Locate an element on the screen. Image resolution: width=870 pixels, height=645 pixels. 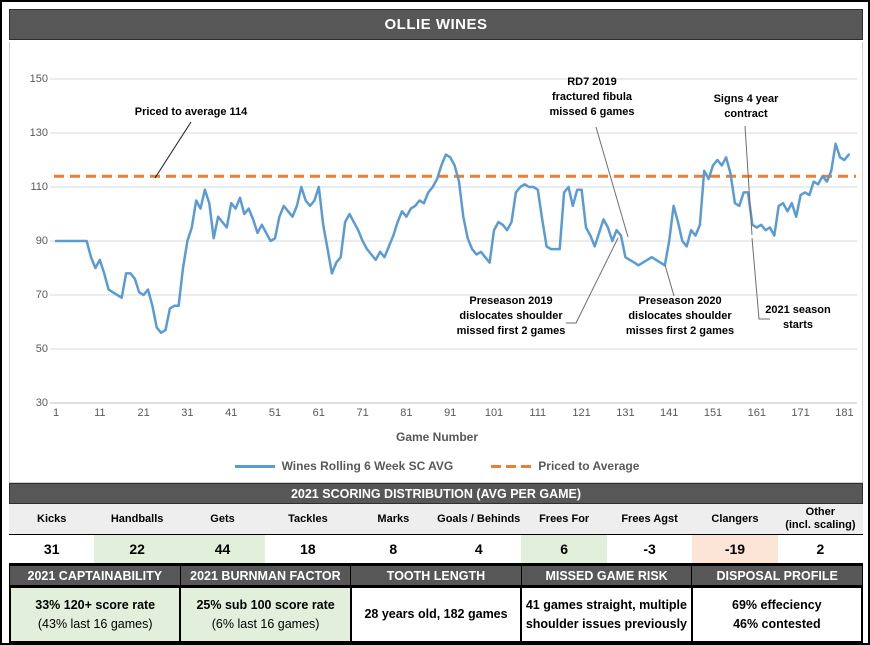
x-tick-label: 41 is located at coordinates (231, 413).